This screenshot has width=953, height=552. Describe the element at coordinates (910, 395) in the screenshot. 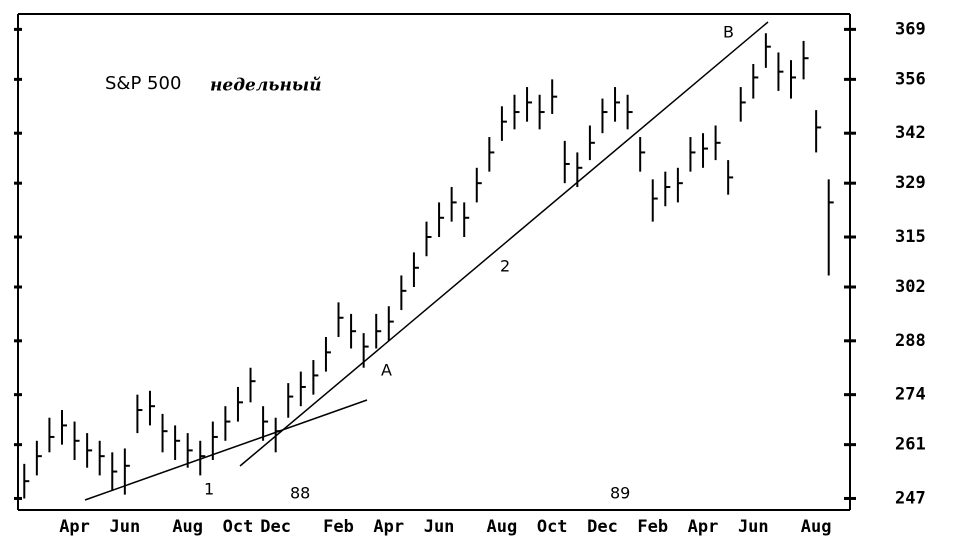

I see `y-tick-label: 274` at that location.